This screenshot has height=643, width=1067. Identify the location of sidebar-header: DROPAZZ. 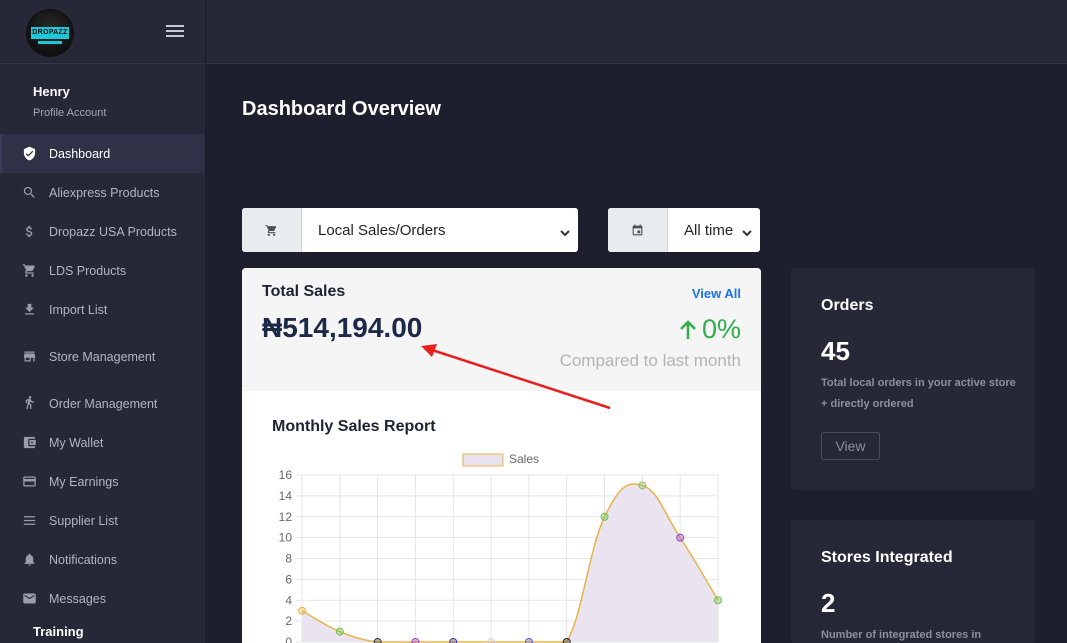
(102, 32).